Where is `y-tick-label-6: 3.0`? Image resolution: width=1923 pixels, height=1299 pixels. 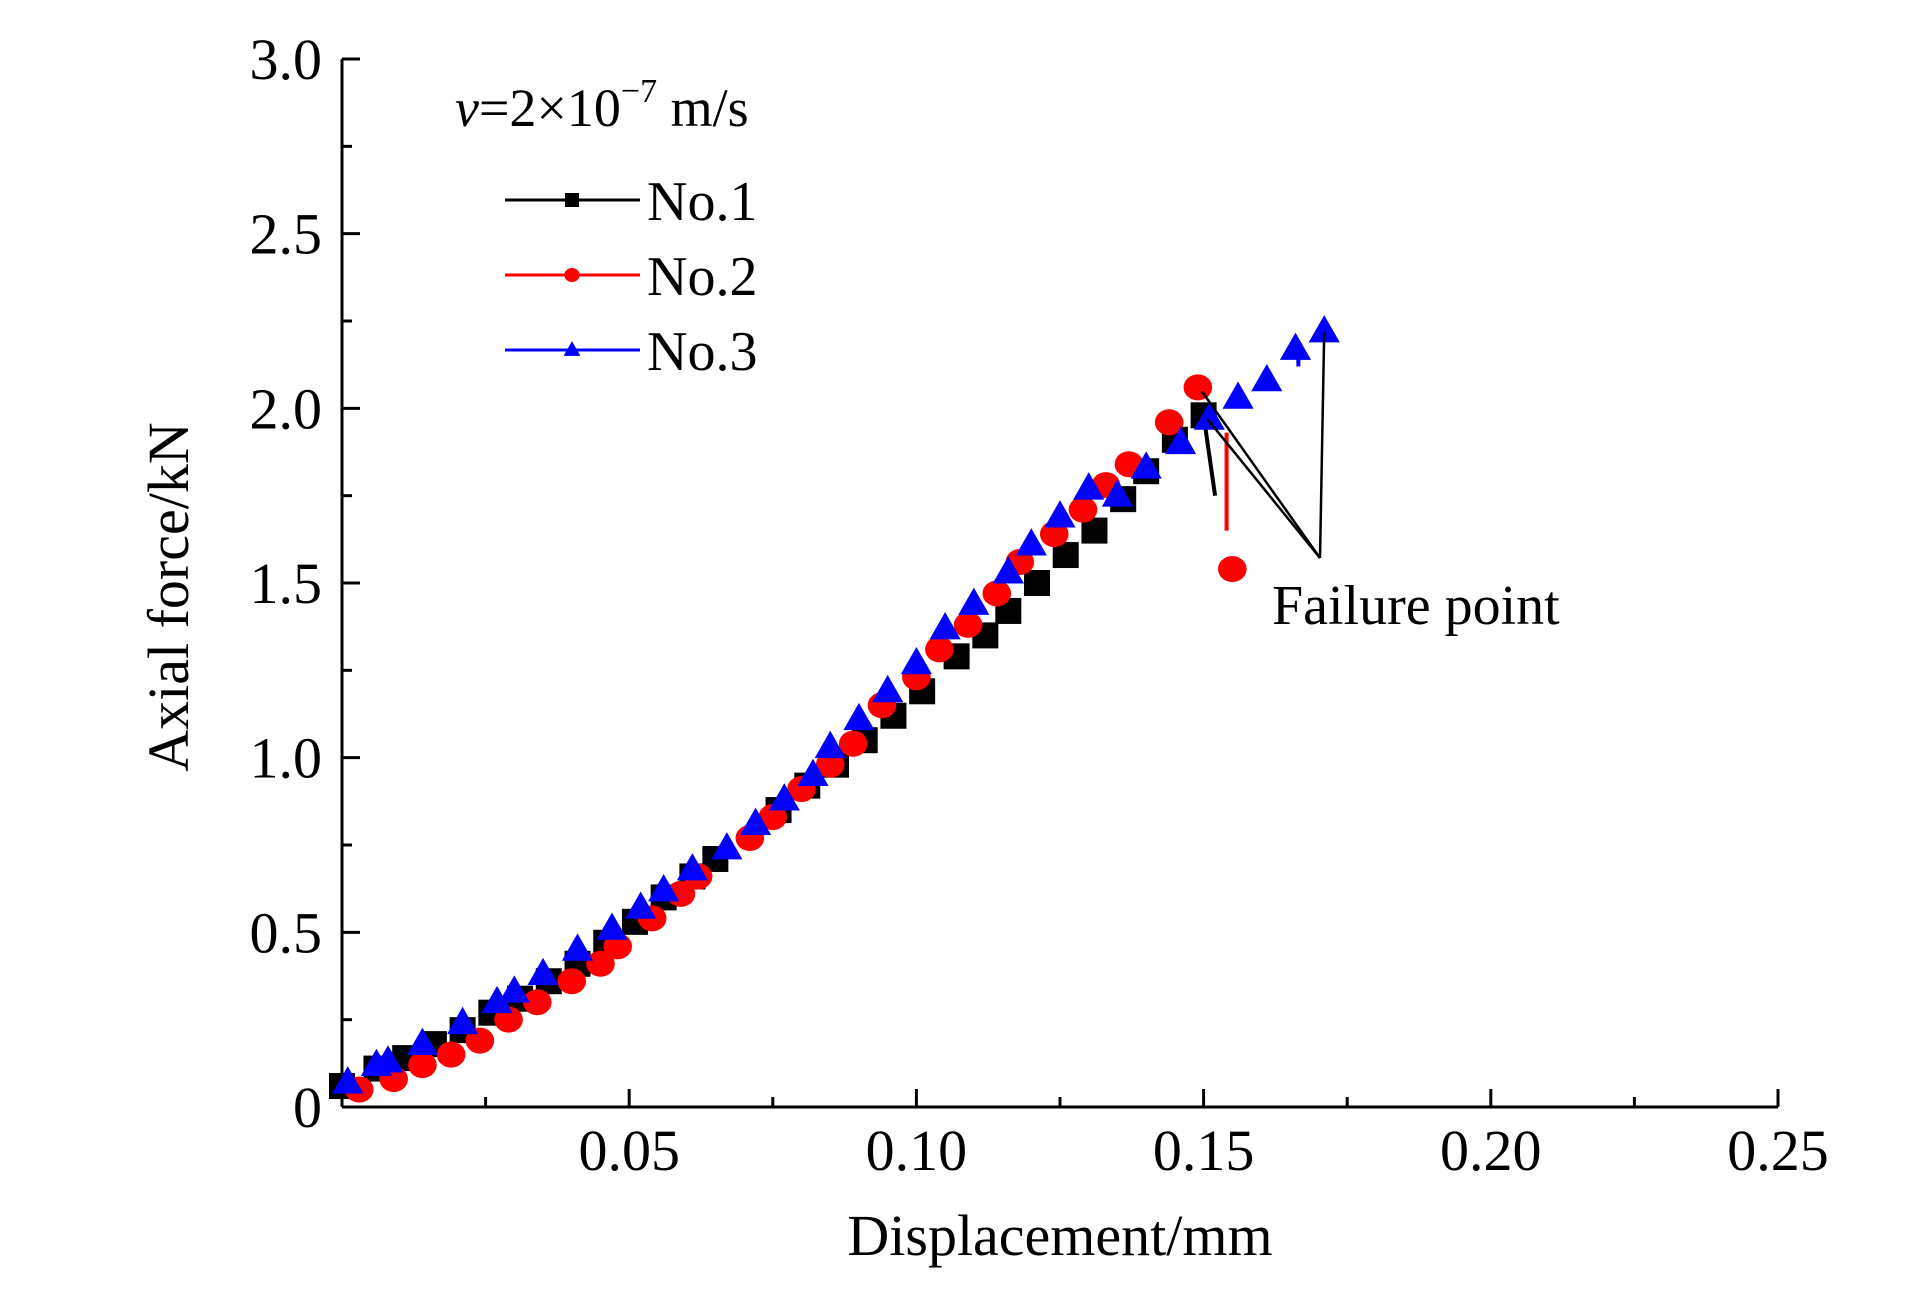 y-tick-label-6: 3.0 is located at coordinates (286, 59).